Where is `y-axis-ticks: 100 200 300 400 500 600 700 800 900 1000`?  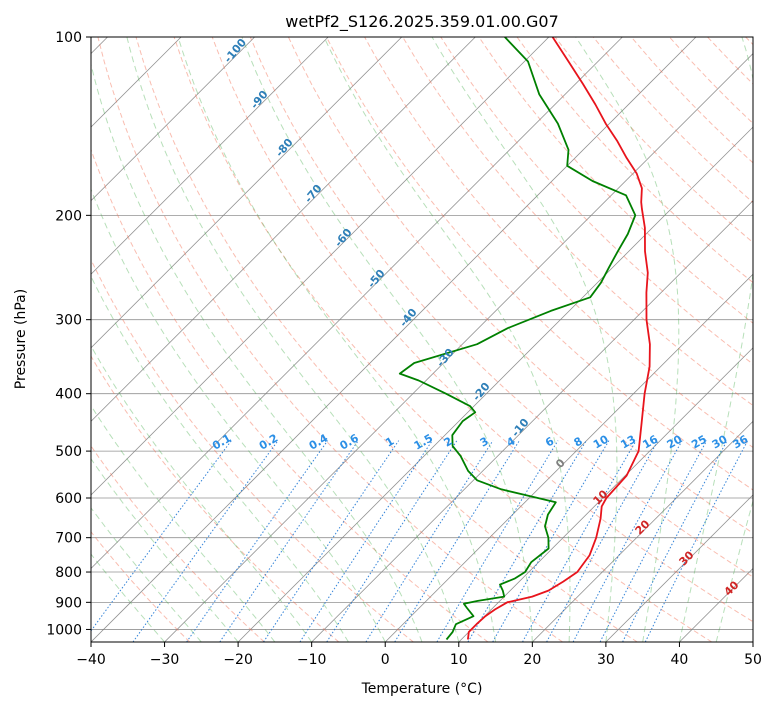 y-axis-ticks: 100 200 300 400 500 600 700 800 900 1000 is located at coordinates (68, 334).